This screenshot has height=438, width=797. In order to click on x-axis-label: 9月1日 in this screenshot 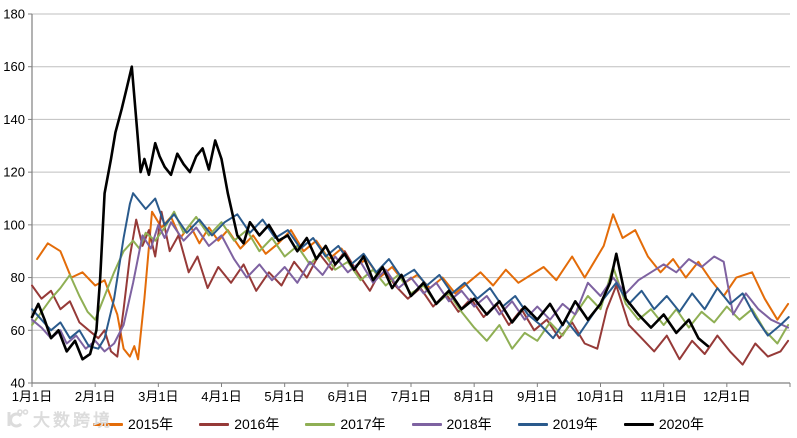, I will do `click(537, 396)`.